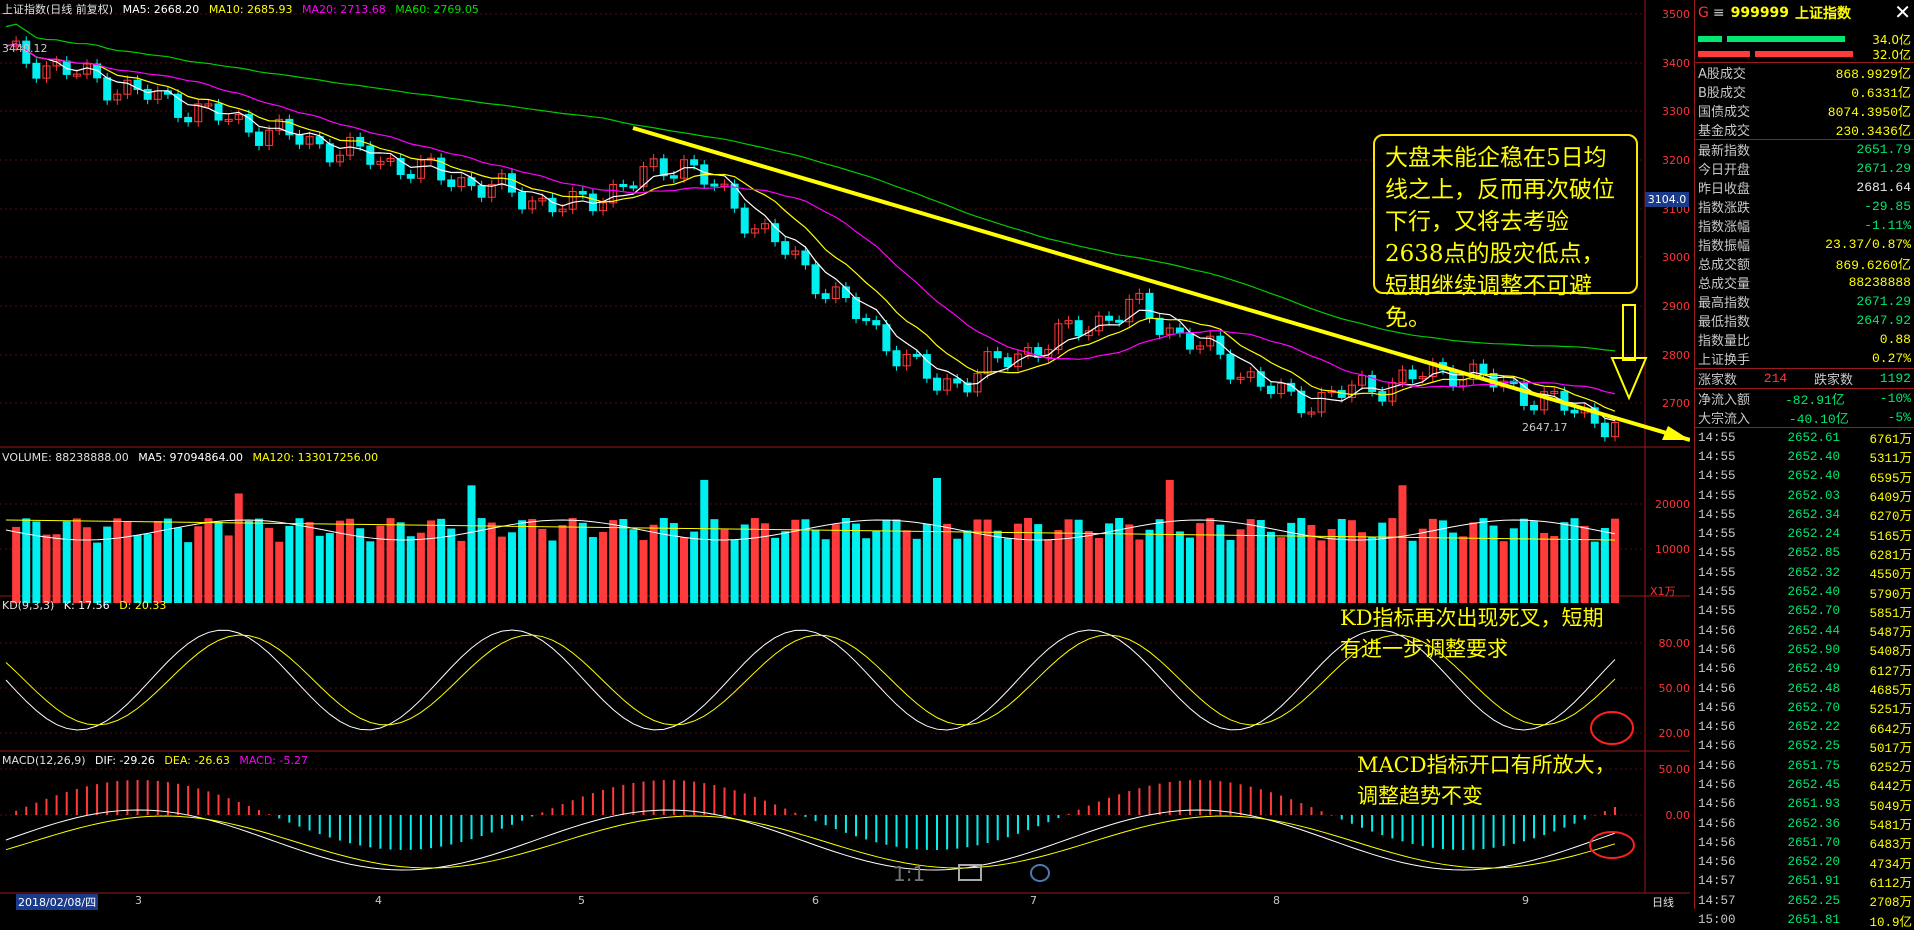 The image size is (1914, 930). What do you see at coordinates (1718, 380) in the screenshot?
I see `up-label: 涨家数` at bounding box center [1718, 380].